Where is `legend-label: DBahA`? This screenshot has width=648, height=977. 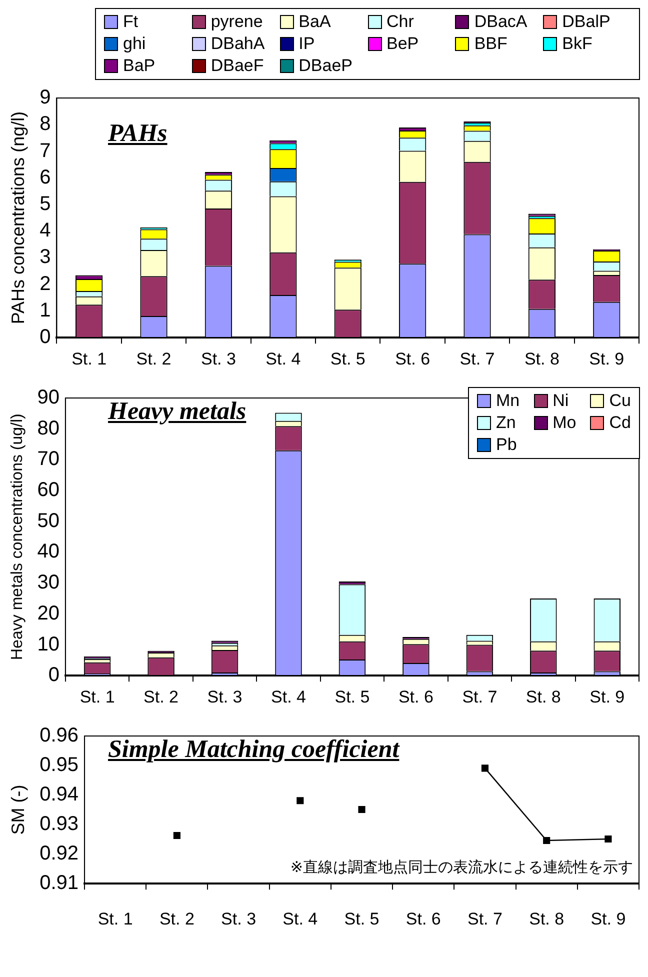
legend-label: DBahA is located at coordinates (237, 44).